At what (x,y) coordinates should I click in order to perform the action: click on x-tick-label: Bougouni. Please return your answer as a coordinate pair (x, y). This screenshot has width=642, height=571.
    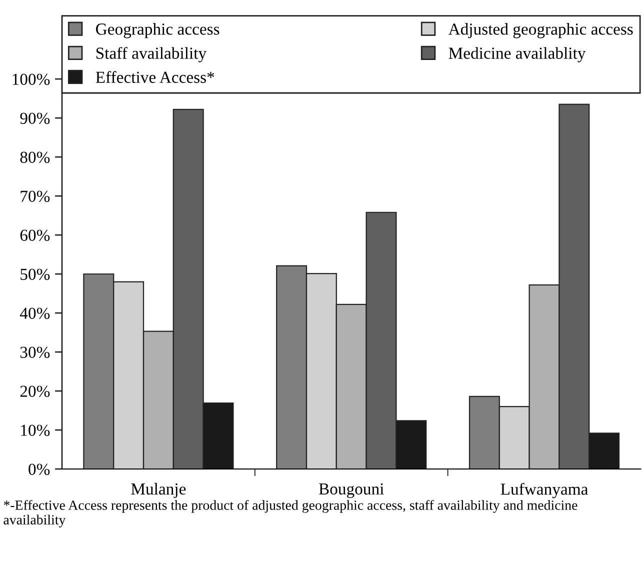
    Looking at the image, I should click on (351, 490).